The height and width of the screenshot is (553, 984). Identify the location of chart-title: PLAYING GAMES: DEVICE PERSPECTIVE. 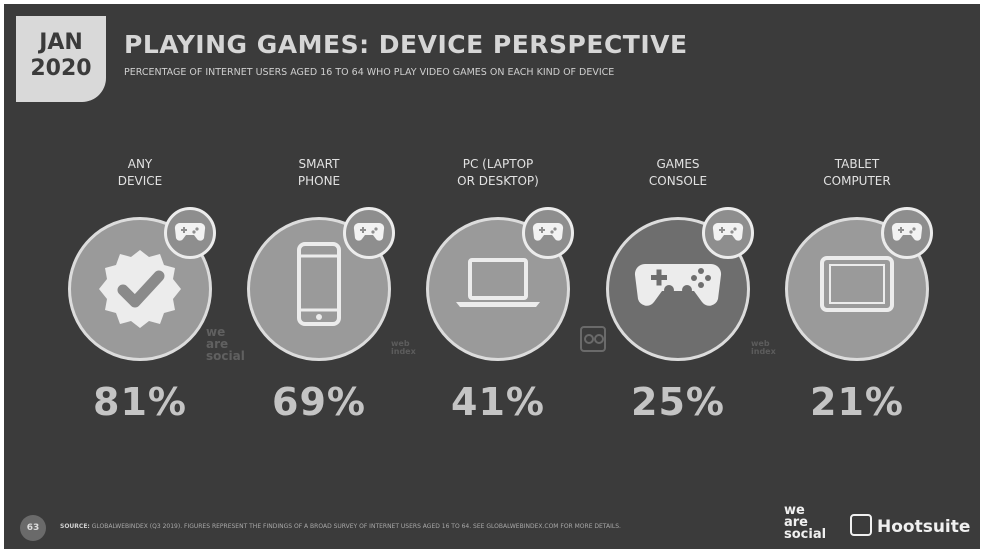
(406, 44).